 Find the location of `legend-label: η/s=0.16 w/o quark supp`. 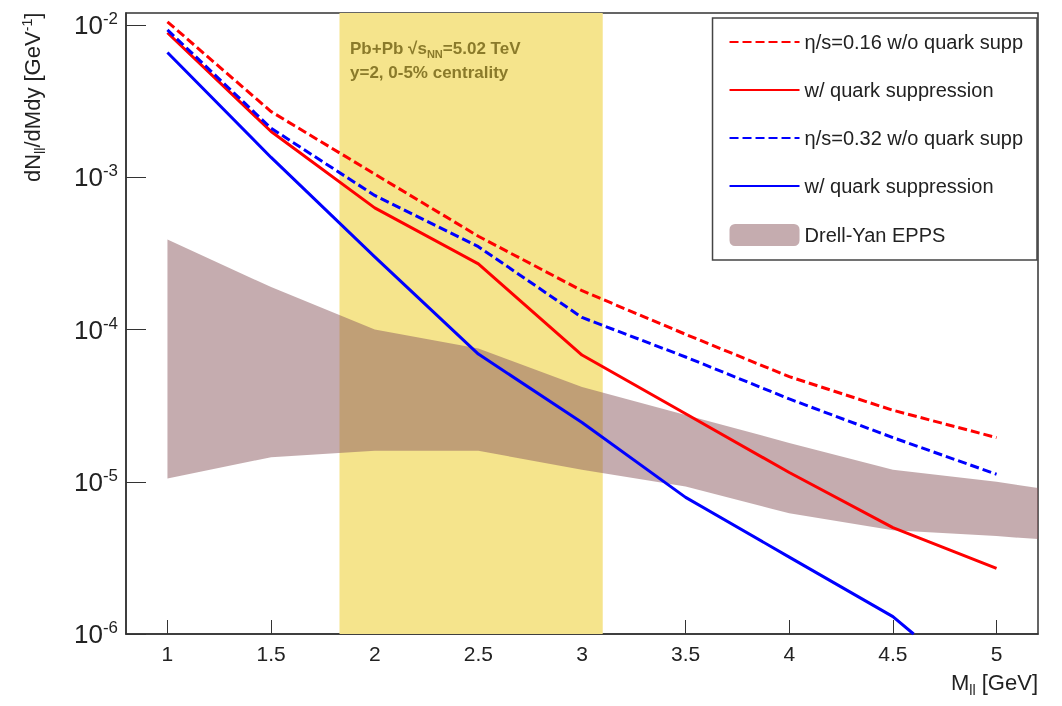

legend-label: η/s=0.16 w/o quark supp is located at coordinates (914, 42).